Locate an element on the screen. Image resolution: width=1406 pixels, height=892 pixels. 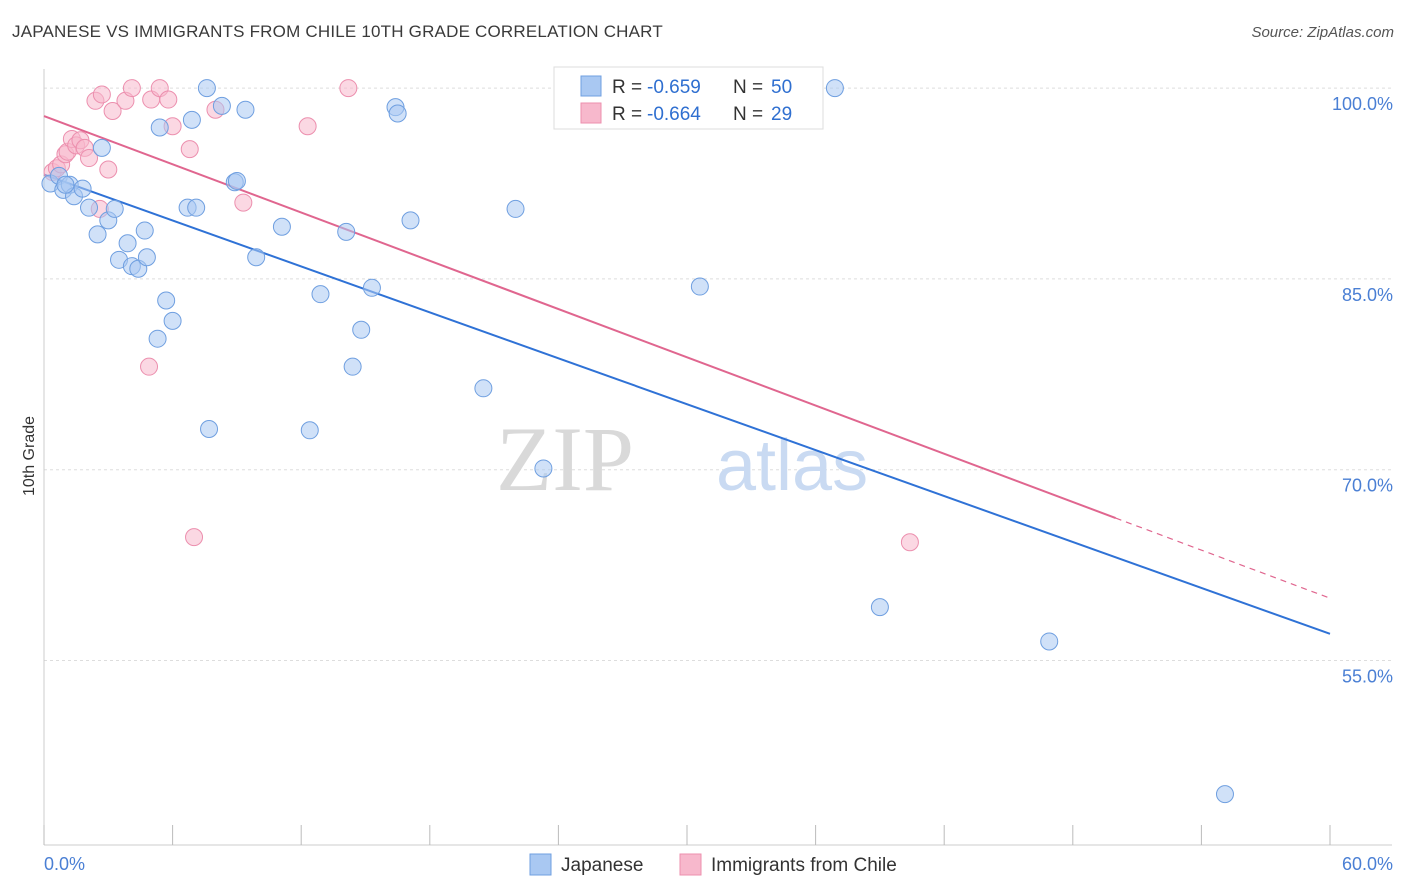
y-tick-label-3: 55.0% is located at coordinates (1367, 677).